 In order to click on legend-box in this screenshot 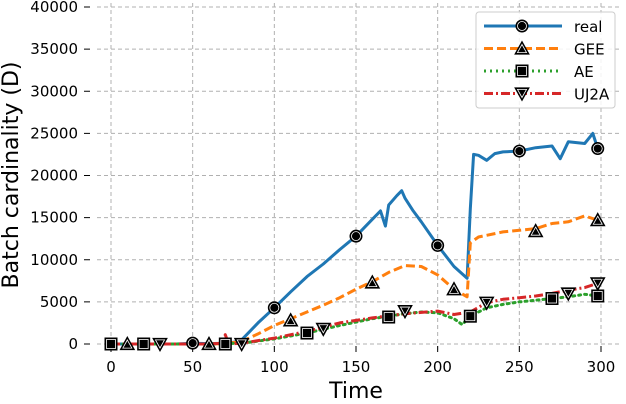, I will do `click(545, 60)`.